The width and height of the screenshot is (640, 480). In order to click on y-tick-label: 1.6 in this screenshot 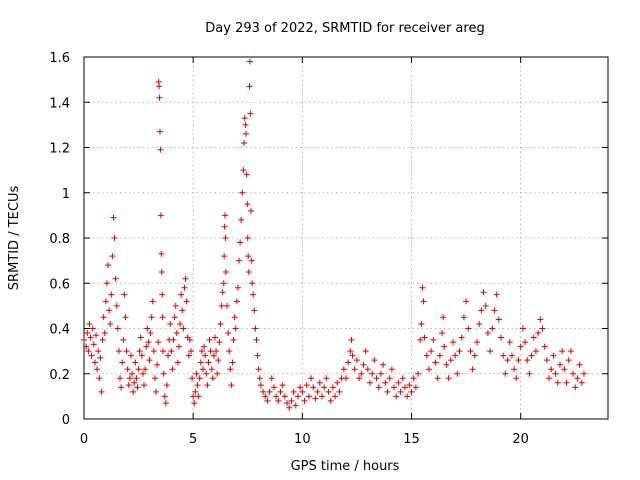, I will do `click(59, 58)`.